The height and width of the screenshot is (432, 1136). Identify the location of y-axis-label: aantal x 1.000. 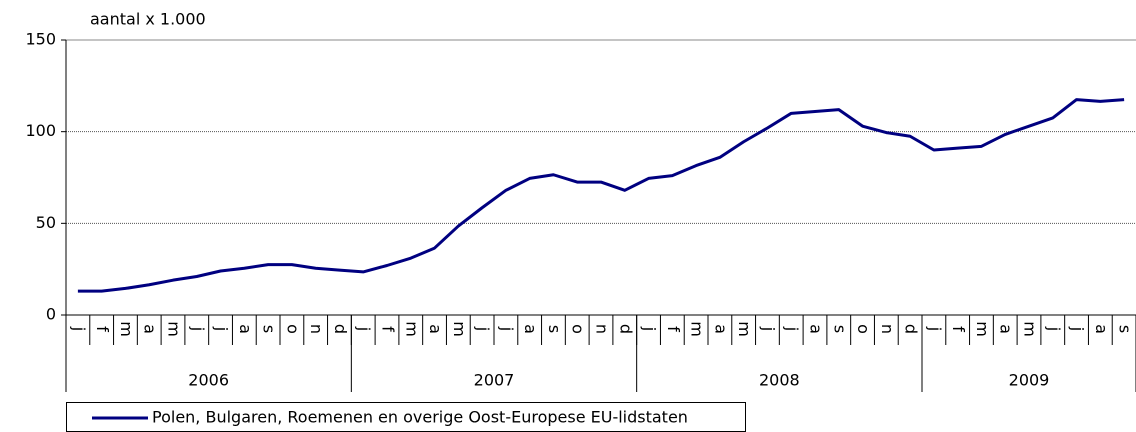
(148, 19).